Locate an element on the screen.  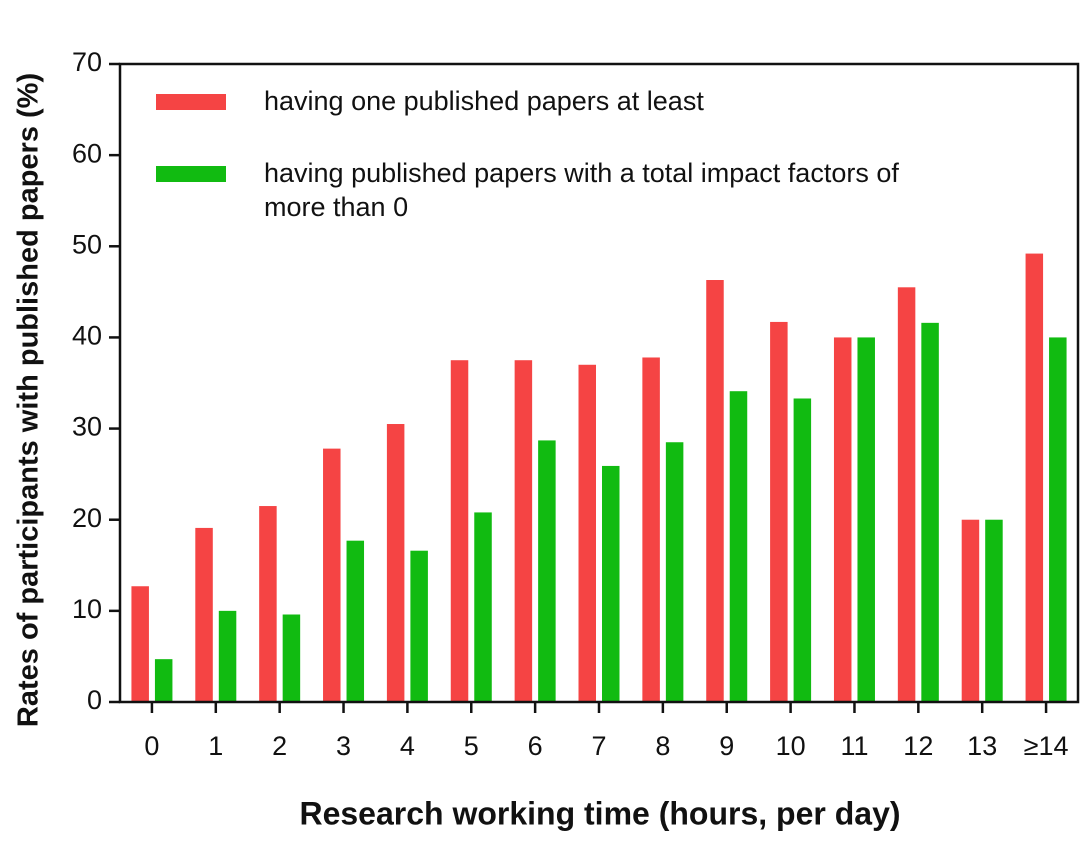
x-axis-title: Research working time (hours, per day) is located at coordinates (599, 813).